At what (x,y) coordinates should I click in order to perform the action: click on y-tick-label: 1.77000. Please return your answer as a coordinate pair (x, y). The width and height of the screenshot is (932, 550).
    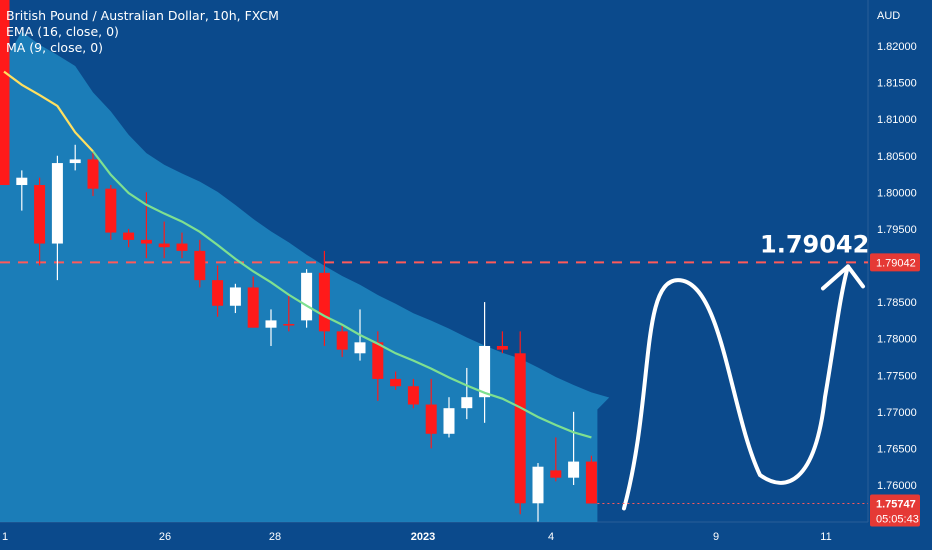
    Looking at the image, I should click on (897, 413).